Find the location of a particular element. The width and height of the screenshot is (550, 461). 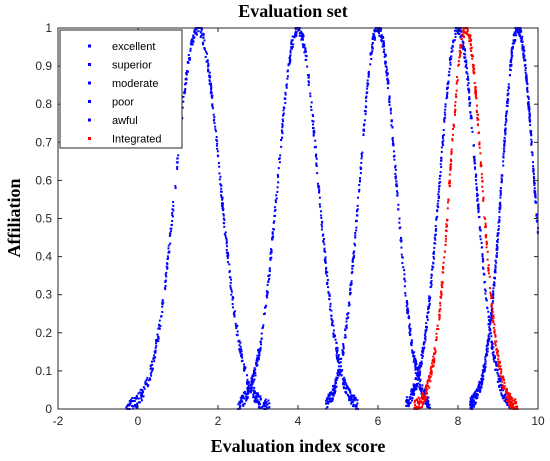

x-tick-label: 2 is located at coordinates (218, 421).